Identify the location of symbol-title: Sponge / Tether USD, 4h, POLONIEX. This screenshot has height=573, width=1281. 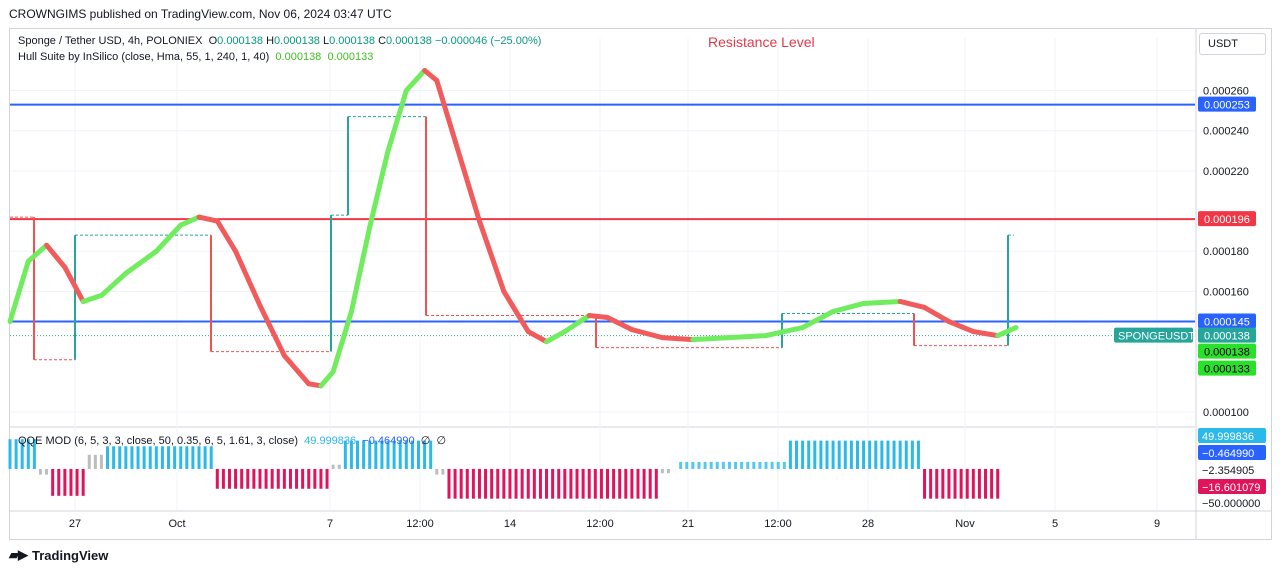
(110, 41).